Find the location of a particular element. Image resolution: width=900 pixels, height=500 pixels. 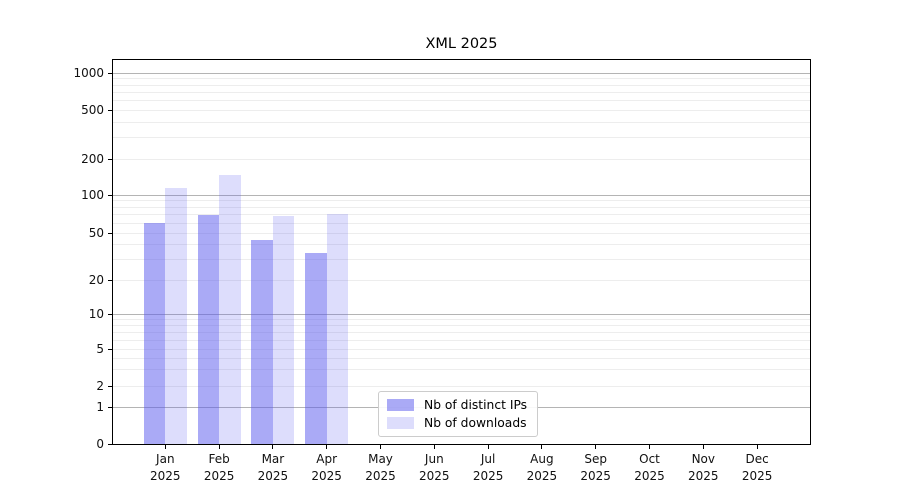

x-tick-label: Oct 2025 is located at coordinates (650, 467).